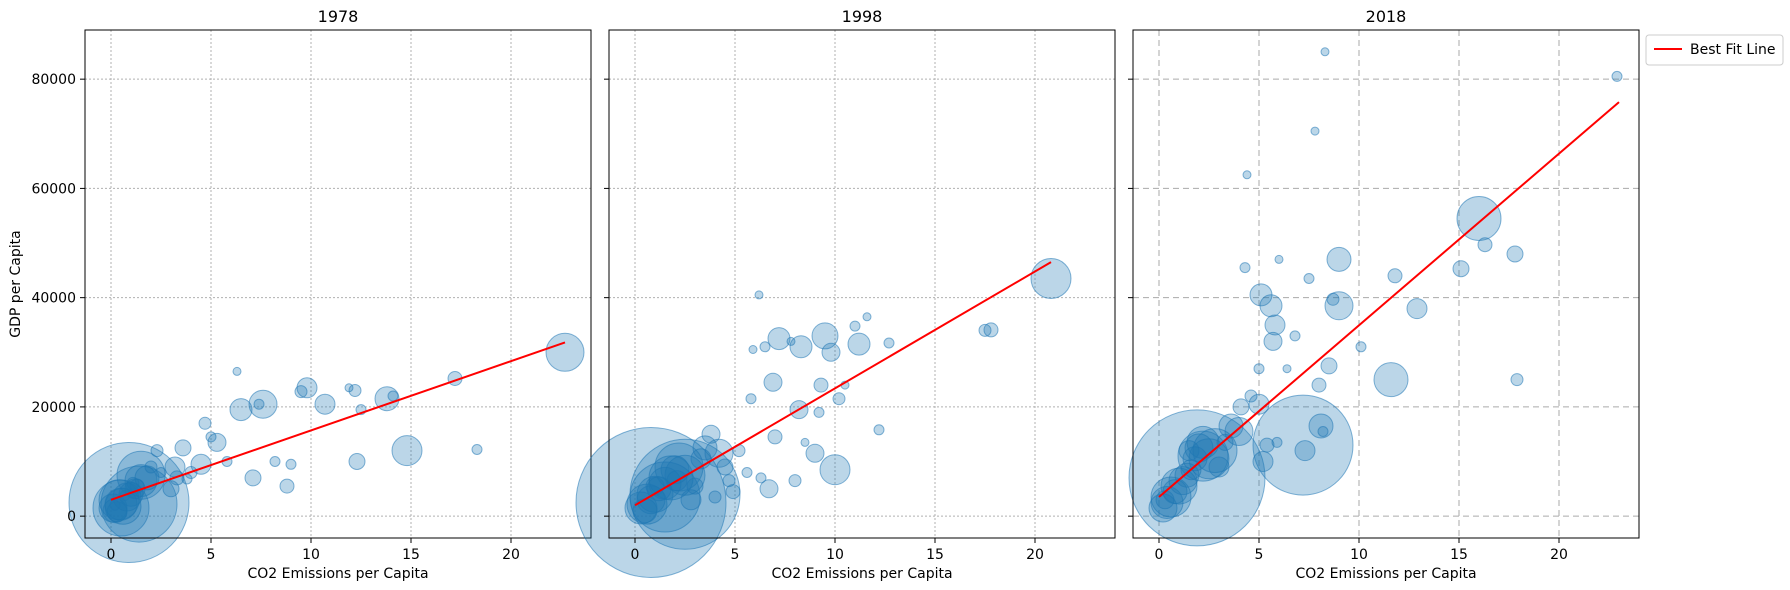 The height and width of the screenshot is (590, 1790). Describe the element at coordinates (71, 517) in the screenshot. I see `y-tick-label: 0` at that location.